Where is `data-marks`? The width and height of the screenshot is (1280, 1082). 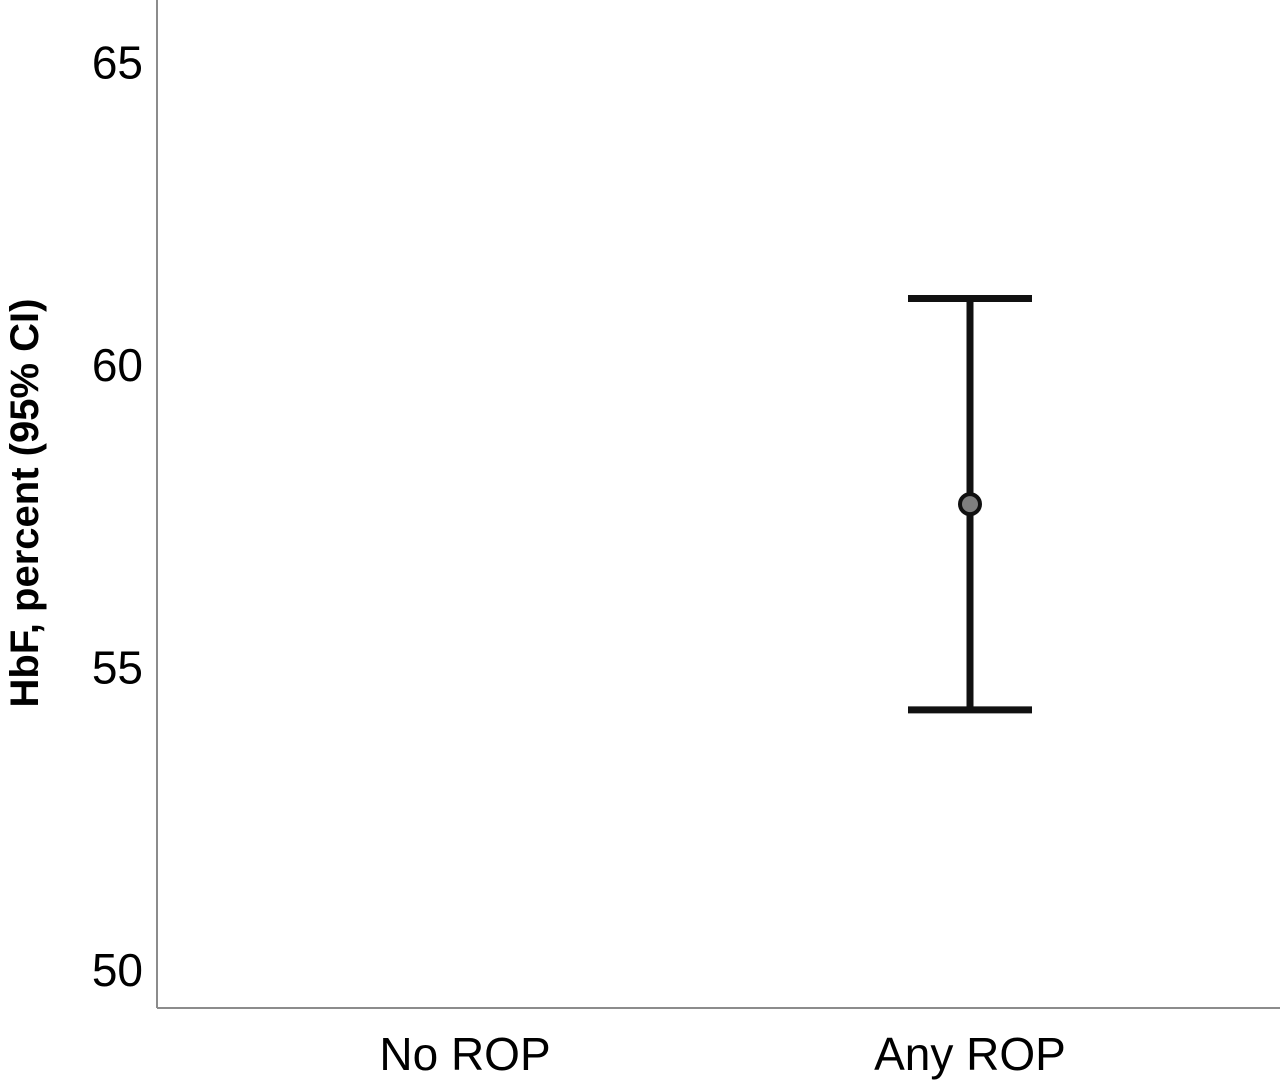
data-marks is located at coordinates (970, 504).